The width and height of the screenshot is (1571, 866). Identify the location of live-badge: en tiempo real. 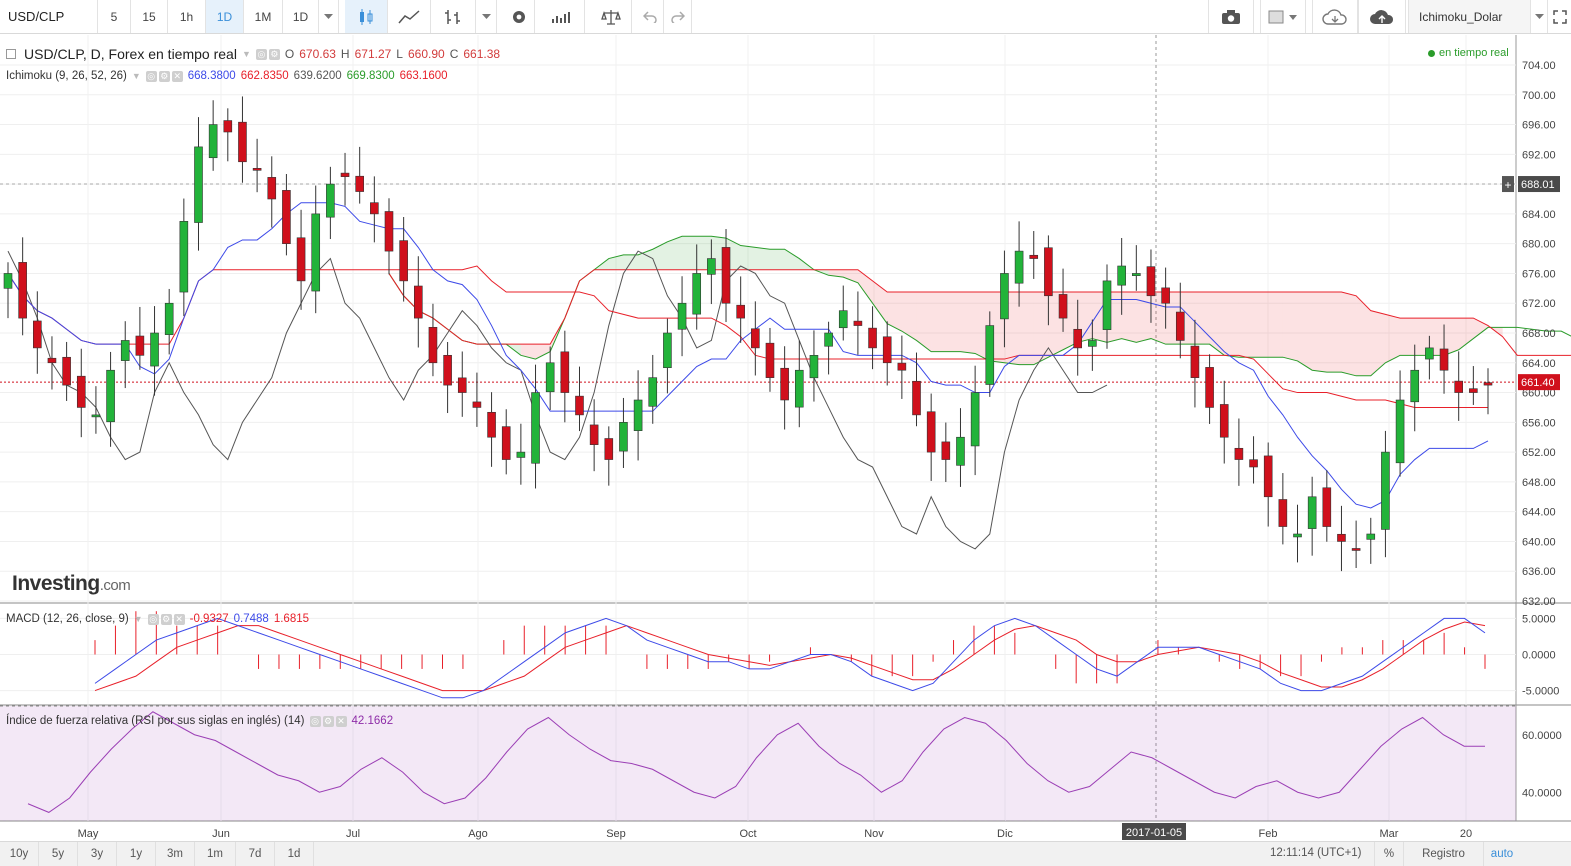
(1468, 53).